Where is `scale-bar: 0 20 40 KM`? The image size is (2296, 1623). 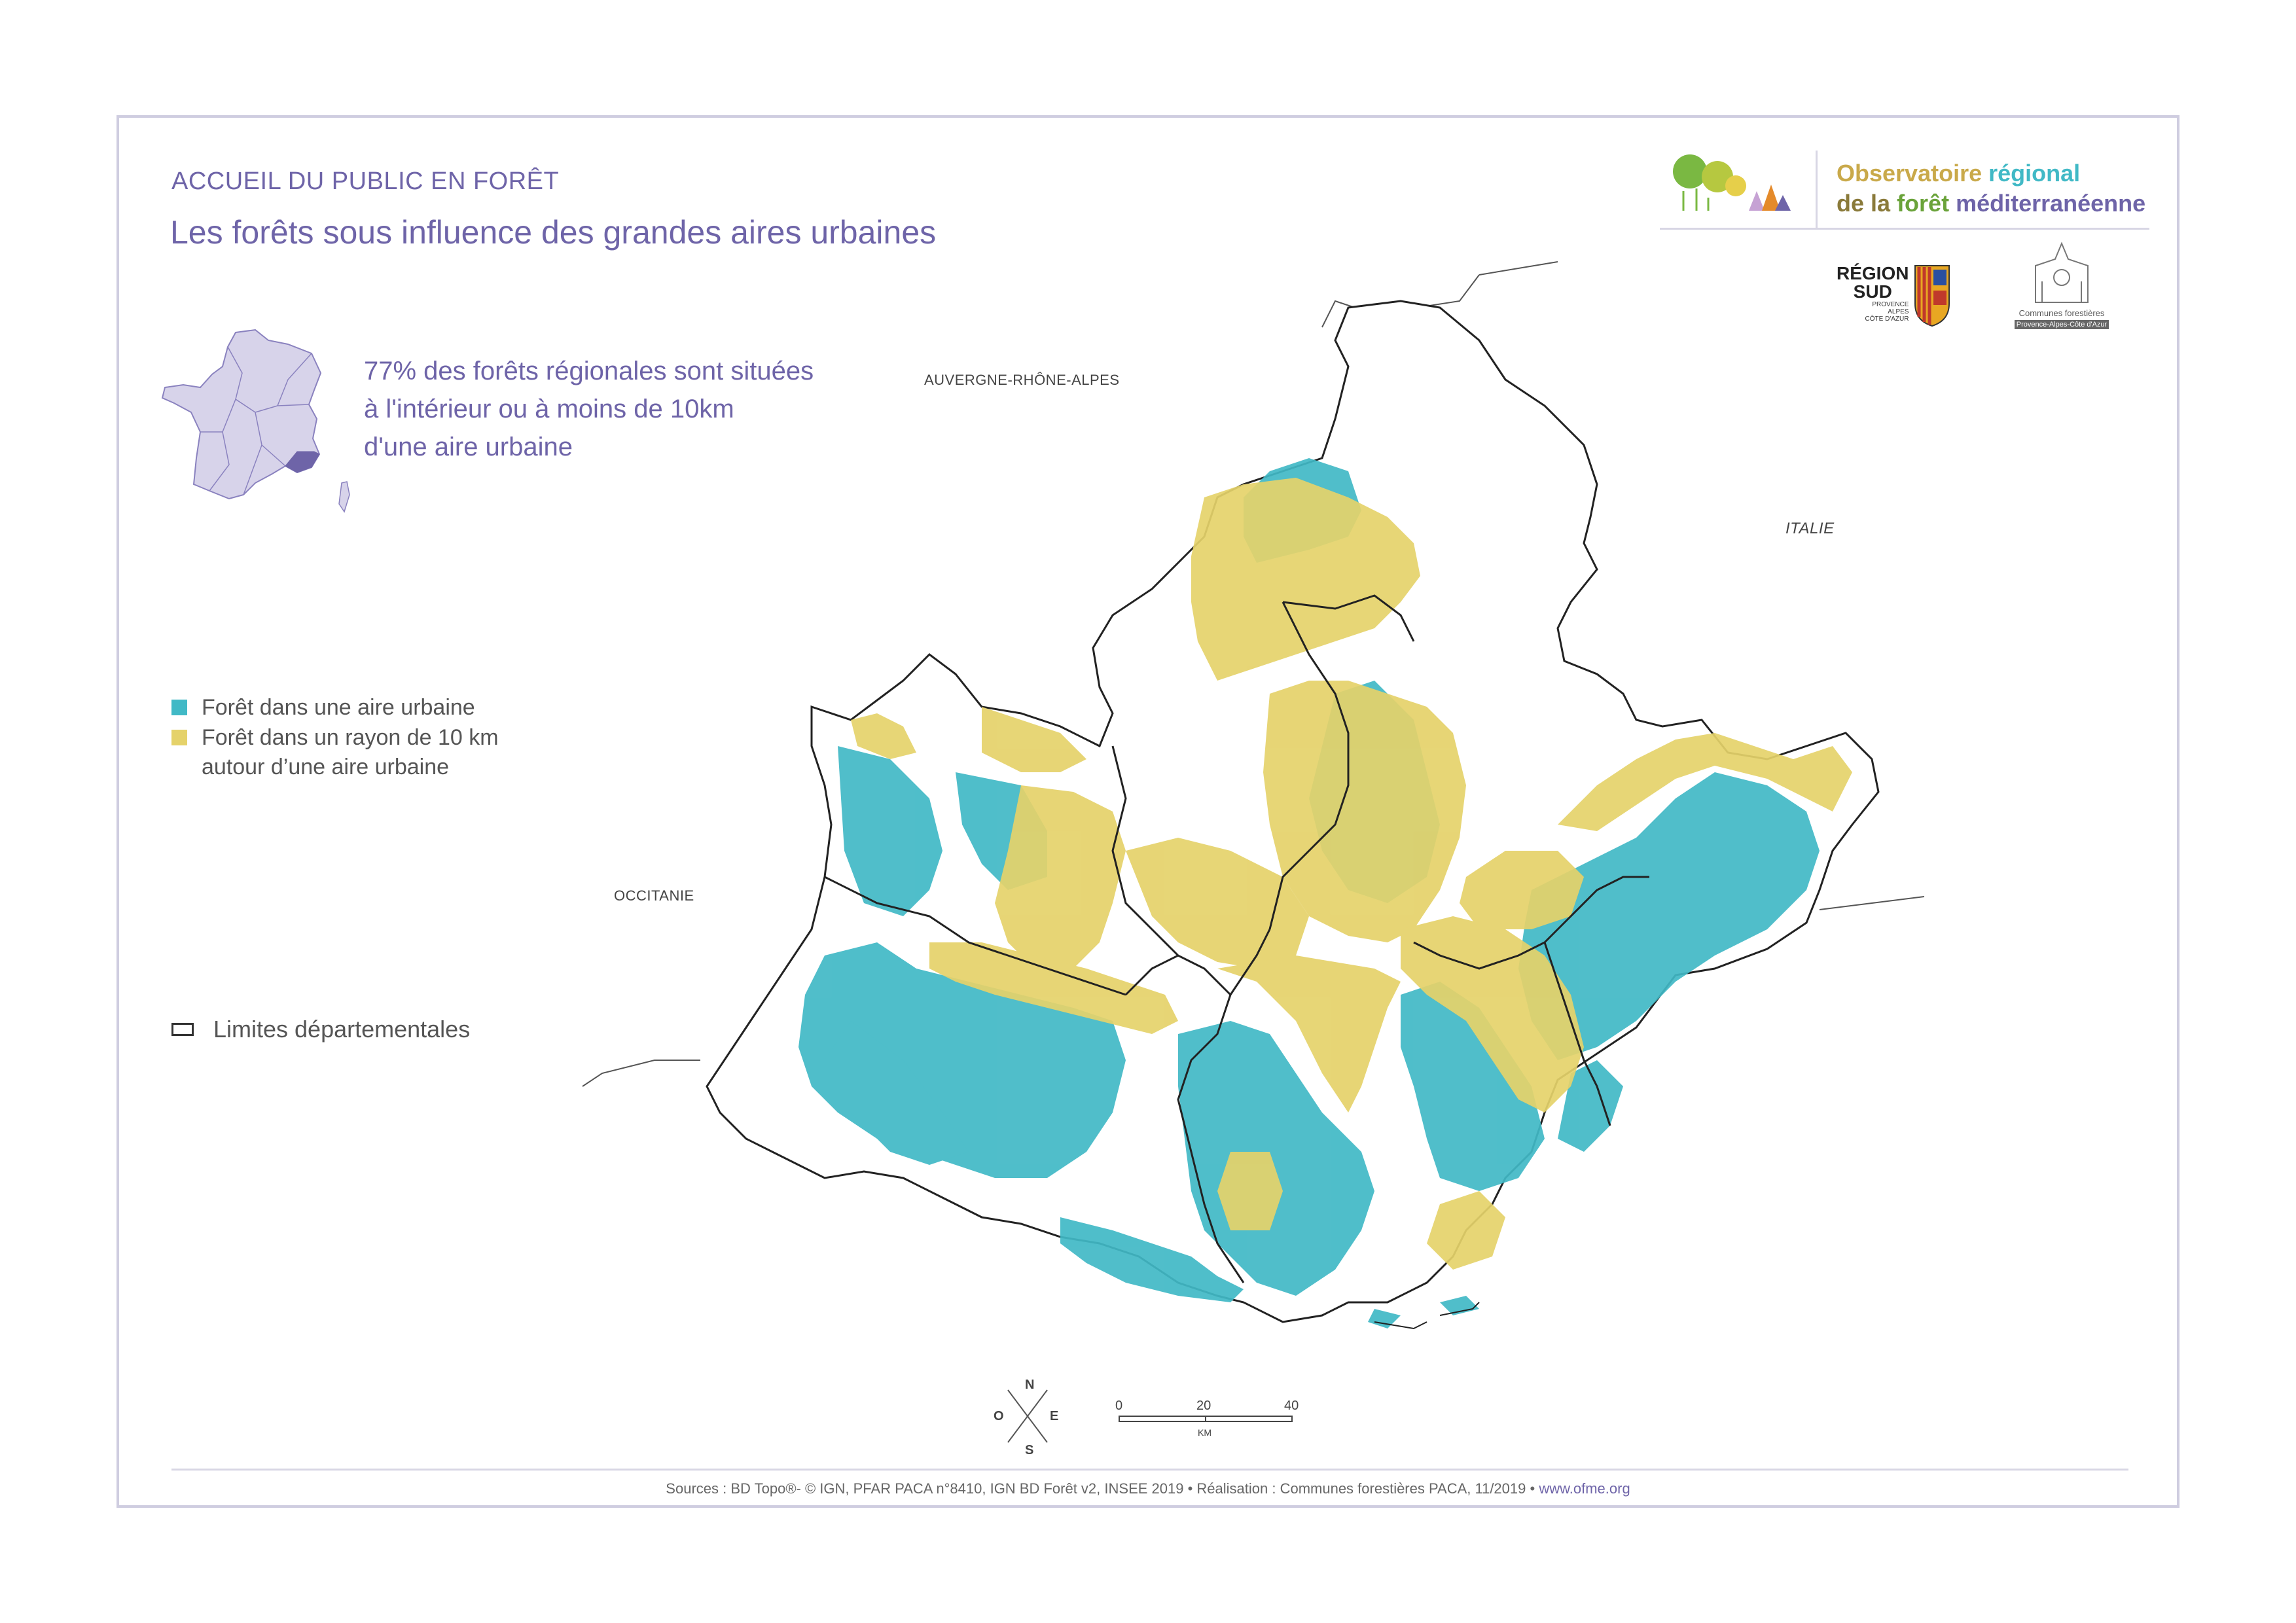
scale-bar: 0 20 40 KM is located at coordinates (1207, 1418).